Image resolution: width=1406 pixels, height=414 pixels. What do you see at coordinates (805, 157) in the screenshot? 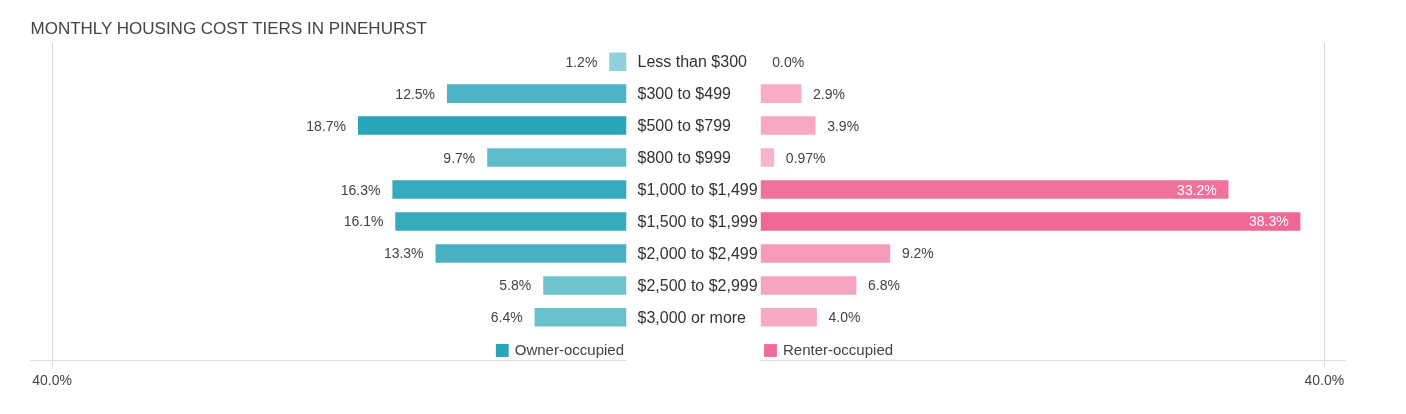
I see `data-label: 0.97%` at bounding box center [805, 157].